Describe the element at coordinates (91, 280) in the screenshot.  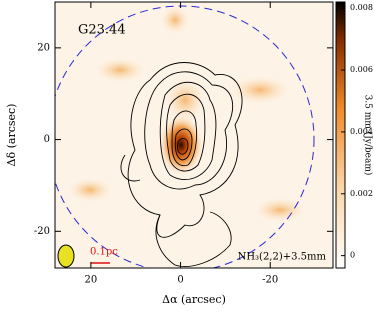
I see `x-tick-label: 20` at that location.